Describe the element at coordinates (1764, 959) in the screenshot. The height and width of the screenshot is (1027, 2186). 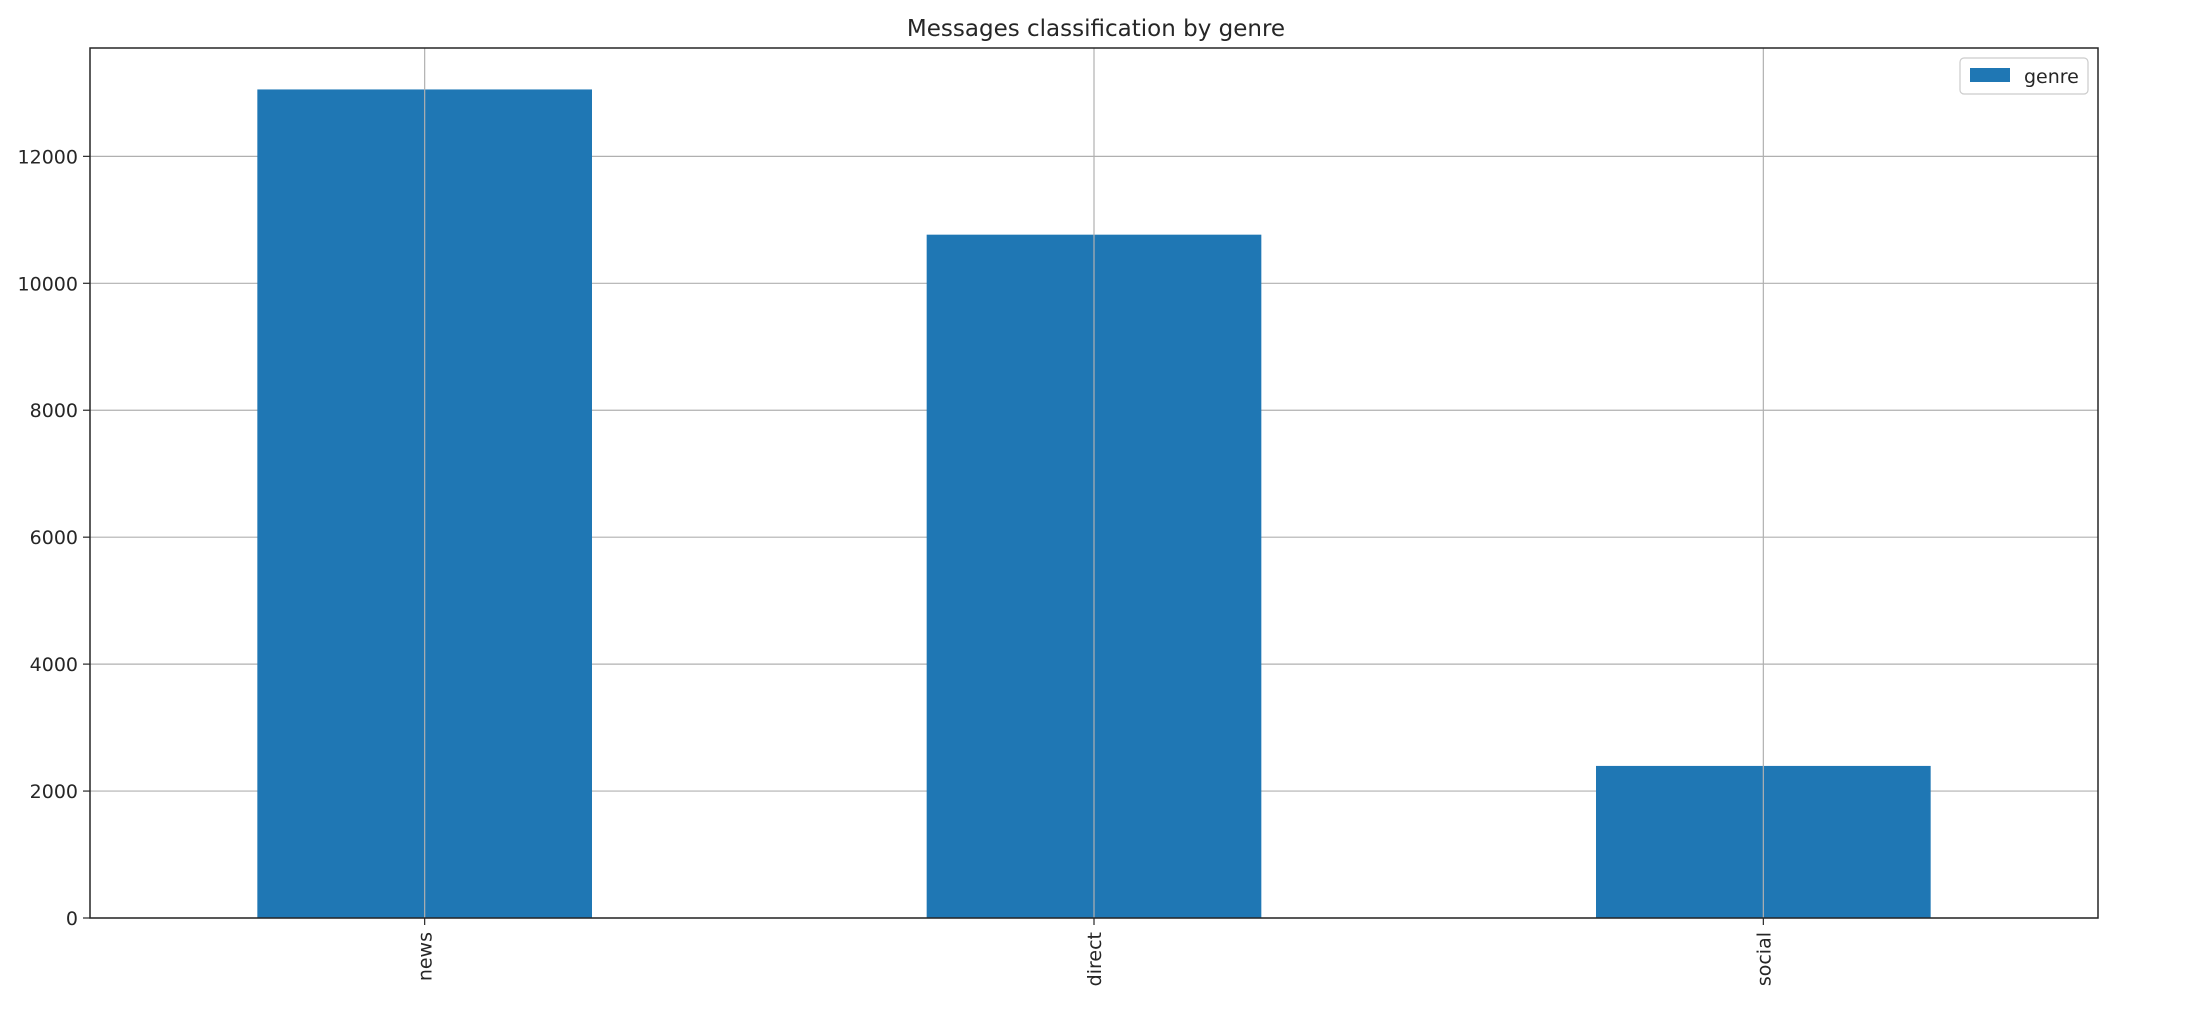
I see `x-tick-label-social: social` at that location.